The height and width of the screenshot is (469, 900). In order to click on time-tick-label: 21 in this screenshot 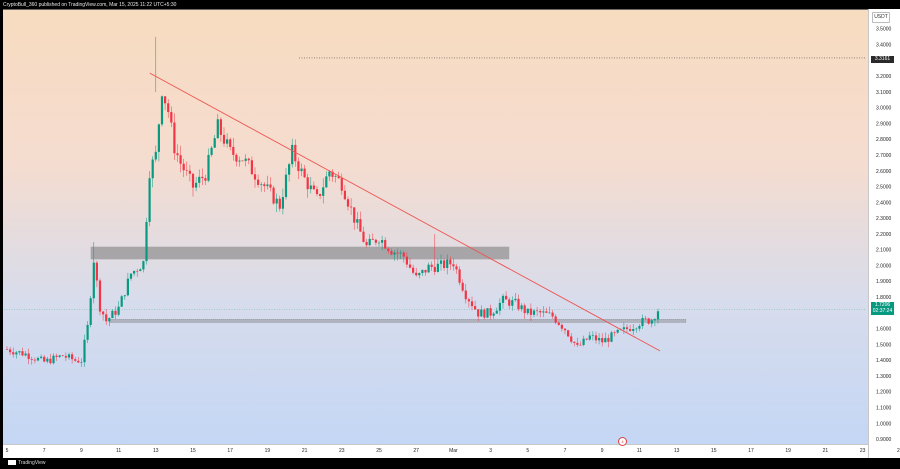, I will do `click(826, 451)`.